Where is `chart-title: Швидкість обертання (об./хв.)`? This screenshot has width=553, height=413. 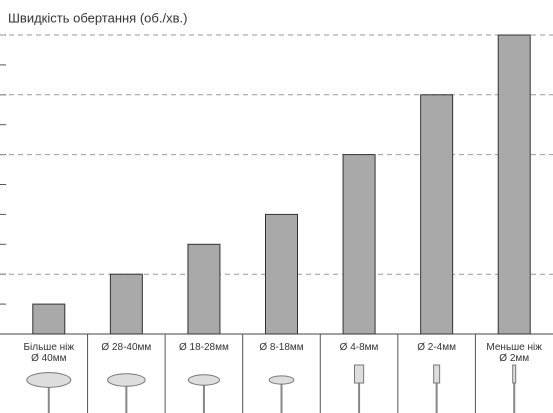 chart-title: Швидкість обертання (об./хв.) is located at coordinates (97, 17).